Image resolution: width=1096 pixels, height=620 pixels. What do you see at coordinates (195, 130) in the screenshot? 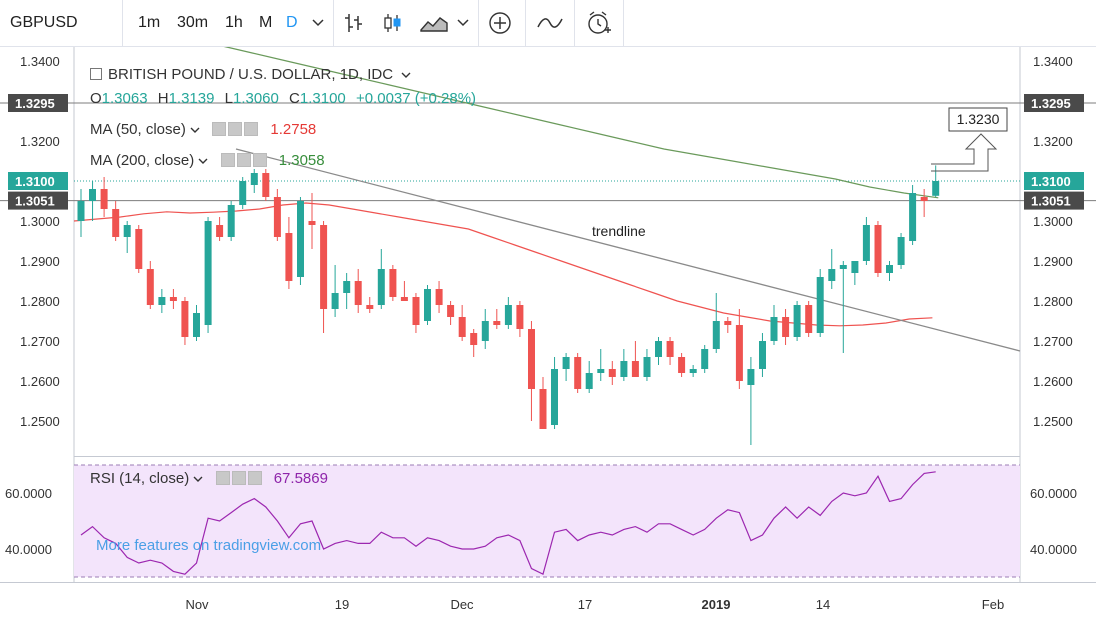
I see `ma50-chevron-down-icon` at bounding box center [195, 130].